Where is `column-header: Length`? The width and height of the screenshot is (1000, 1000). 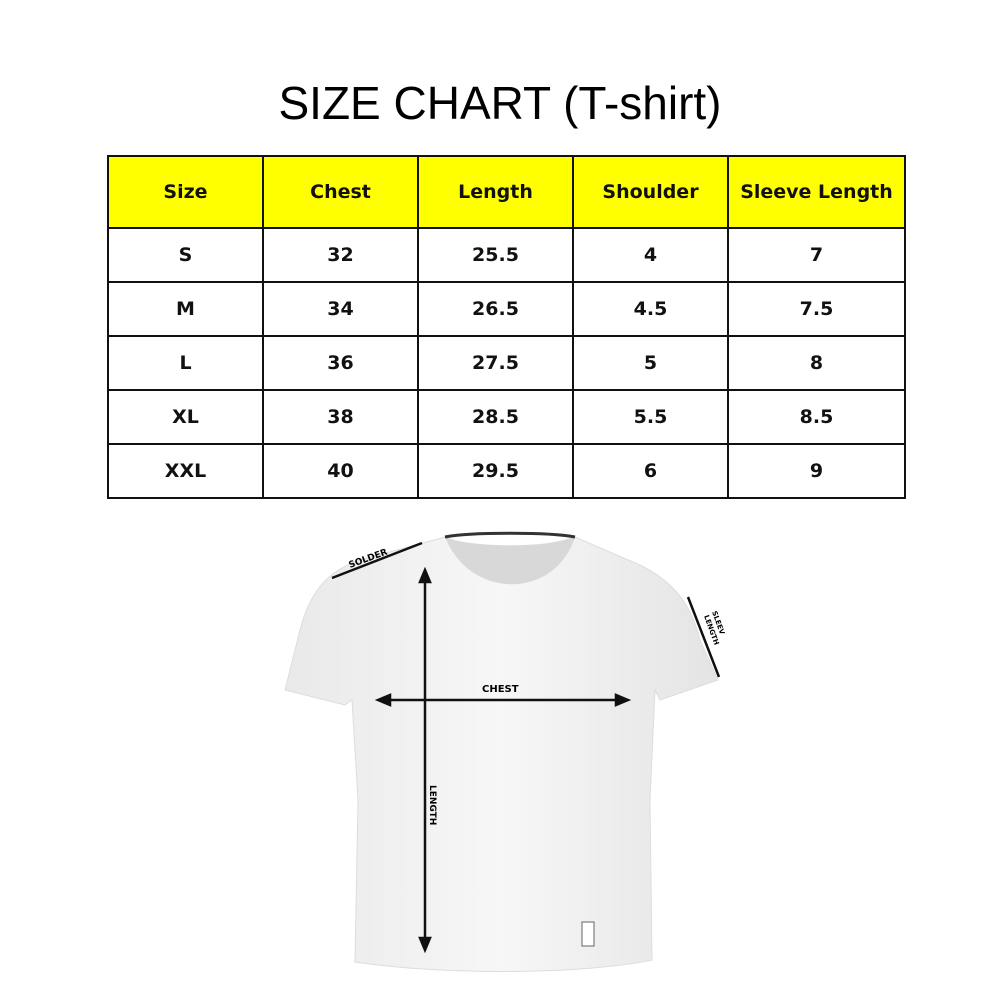 column-header: Length is located at coordinates (495, 192).